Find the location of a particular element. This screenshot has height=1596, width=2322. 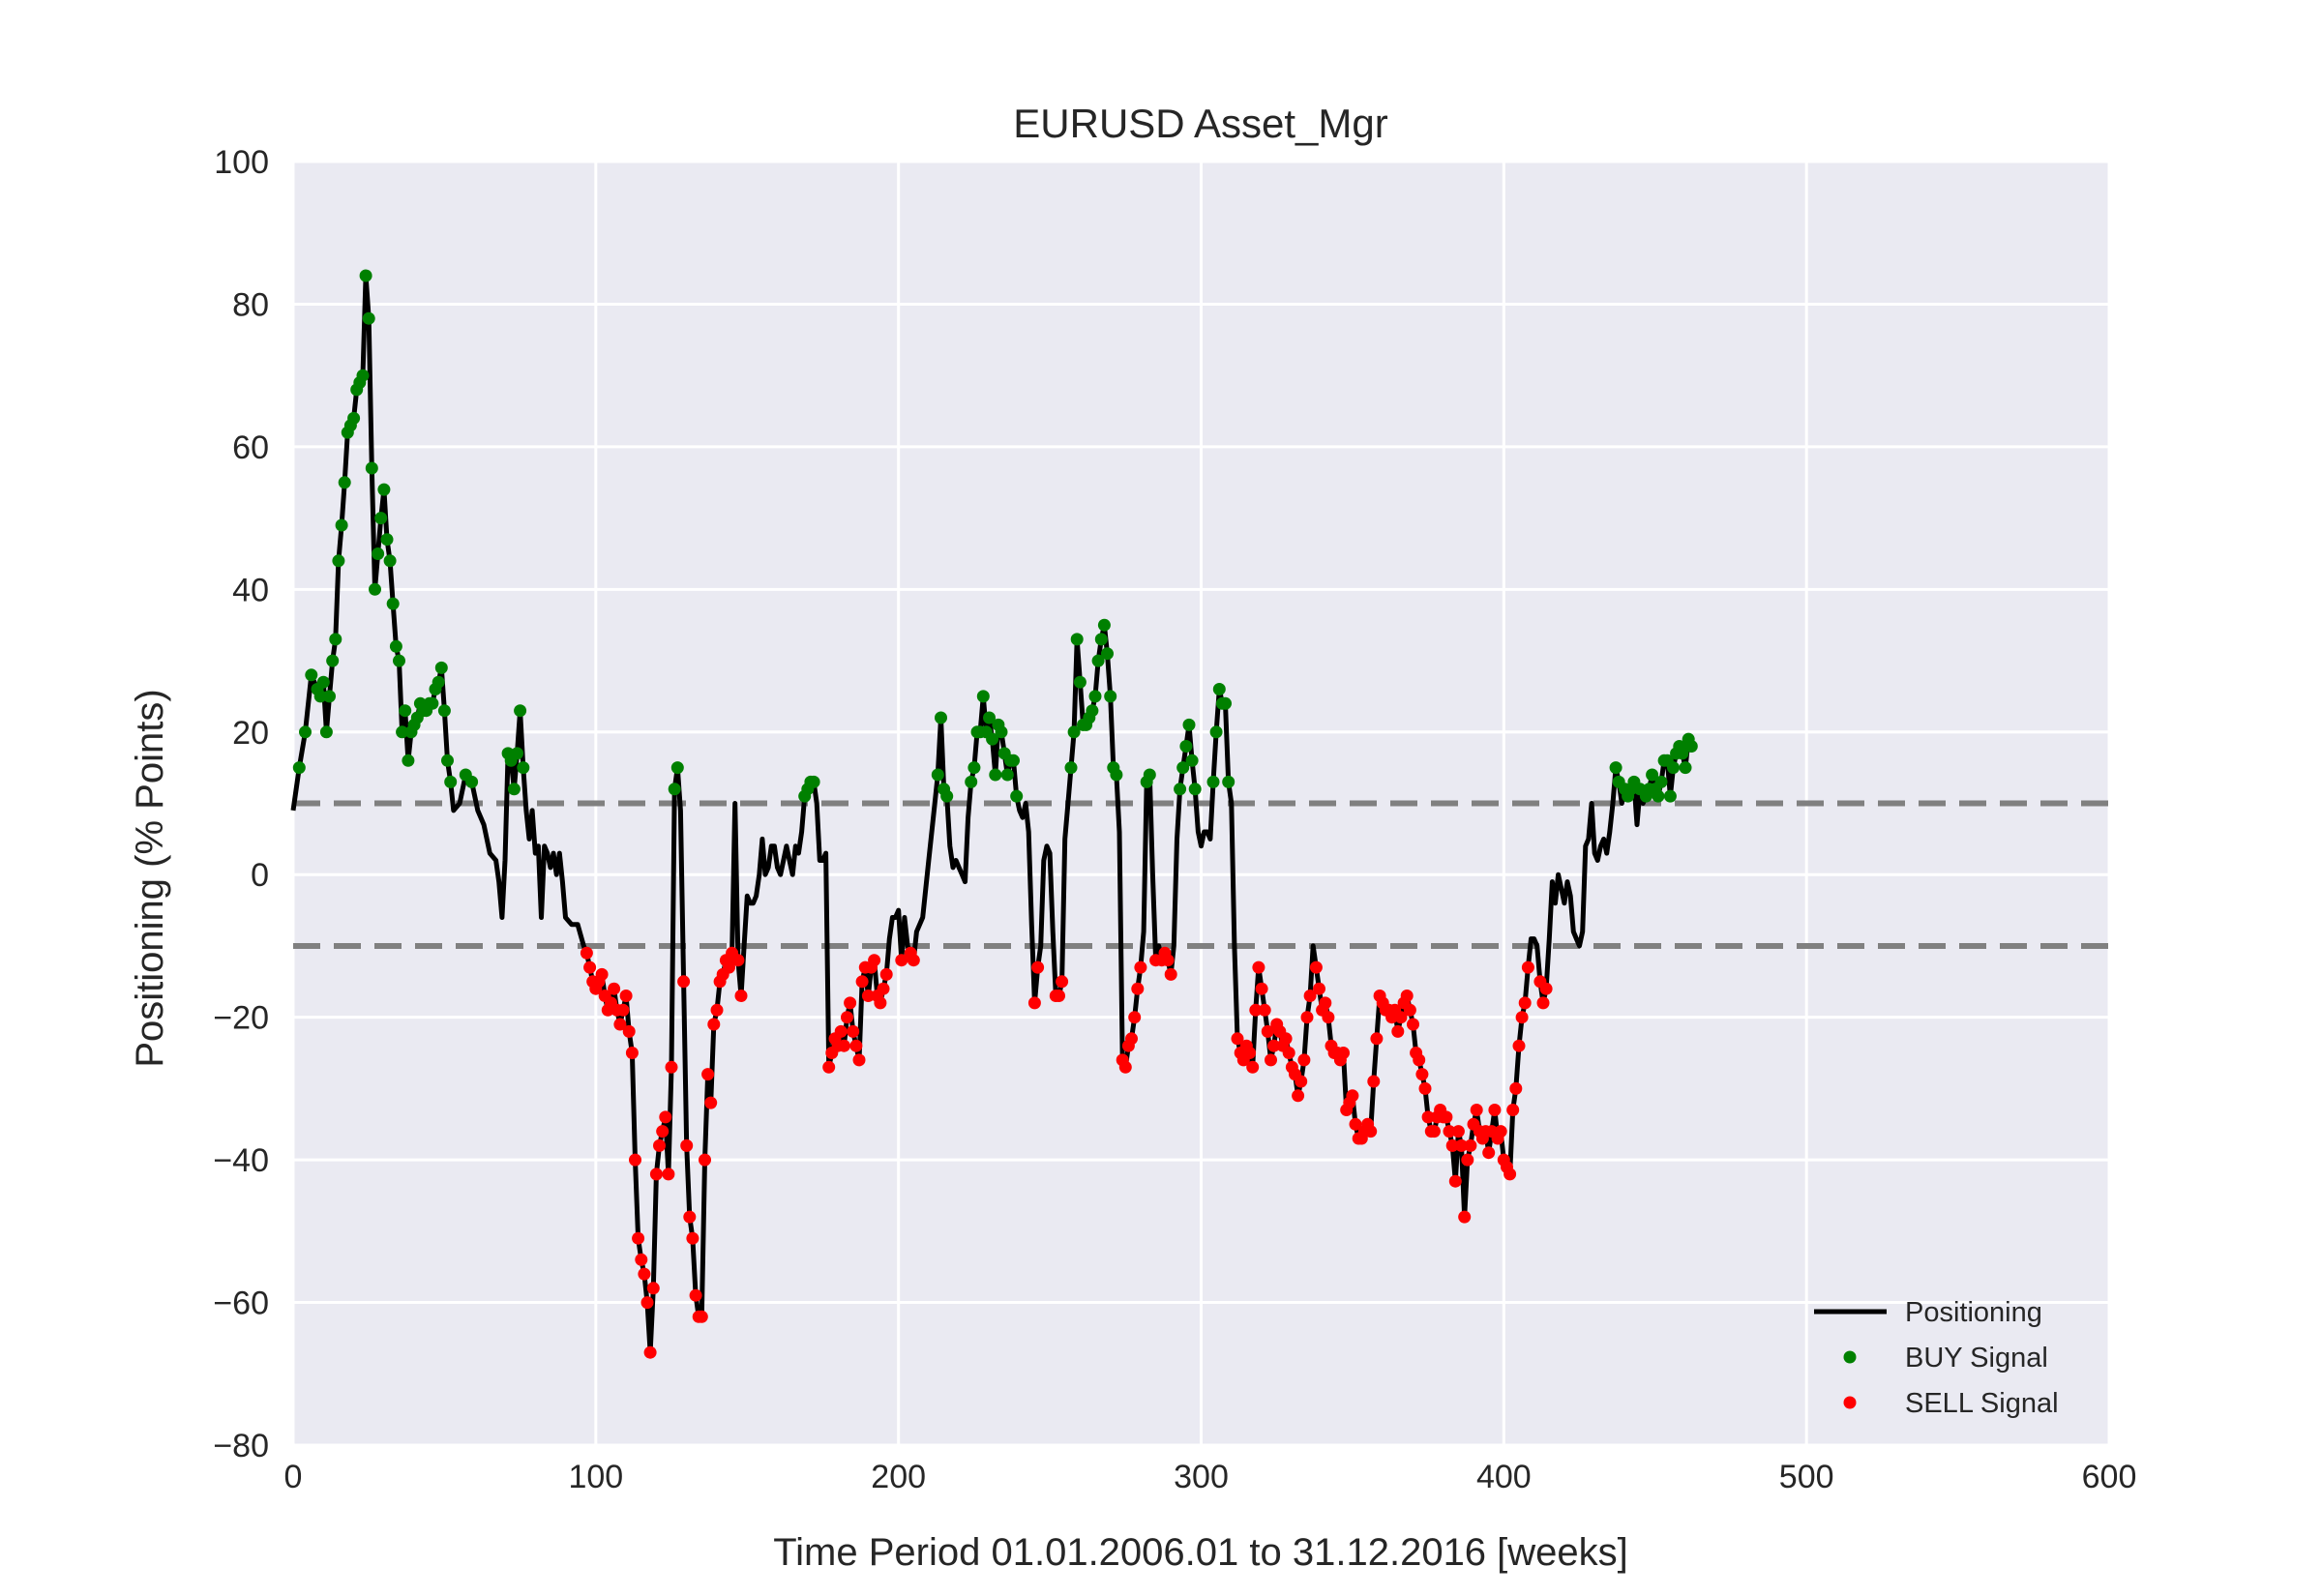

x-tick-label: 600 is located at coordinates (2109, 1477).